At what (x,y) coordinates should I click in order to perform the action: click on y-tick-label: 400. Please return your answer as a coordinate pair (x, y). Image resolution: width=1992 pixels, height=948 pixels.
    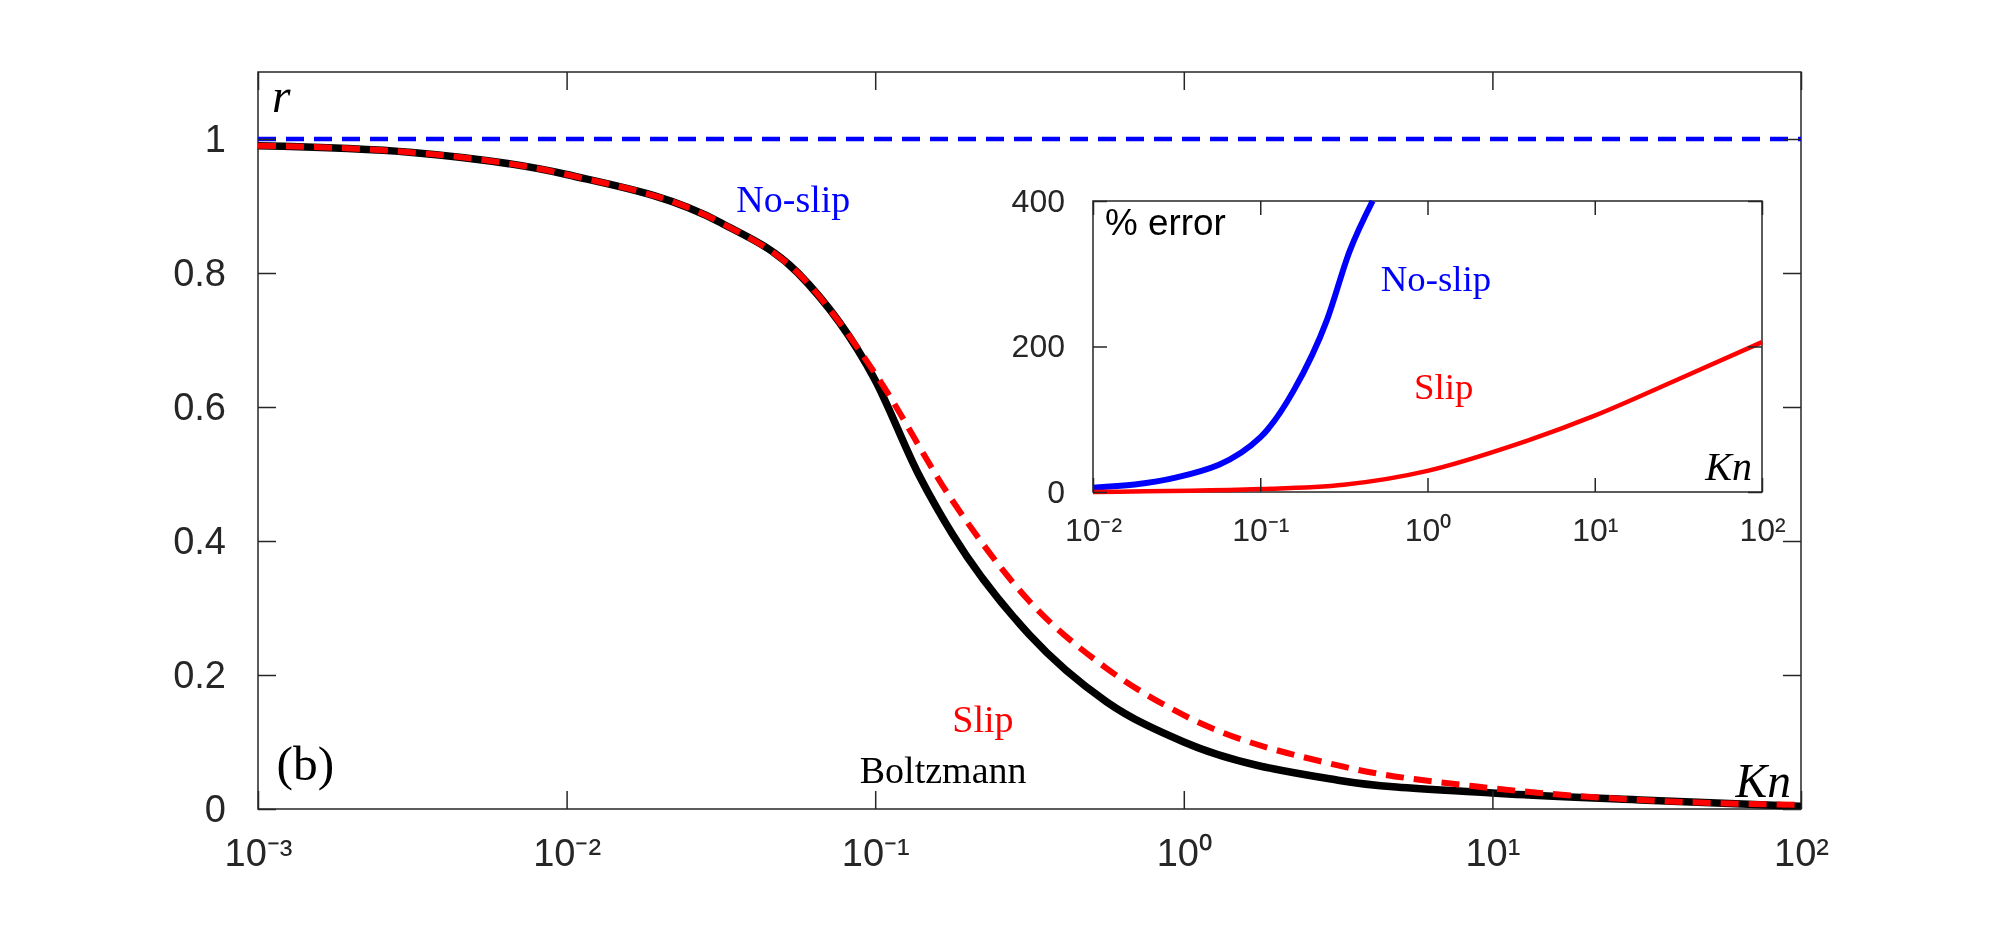
    Looking at the image, I should click on (1038, 200).